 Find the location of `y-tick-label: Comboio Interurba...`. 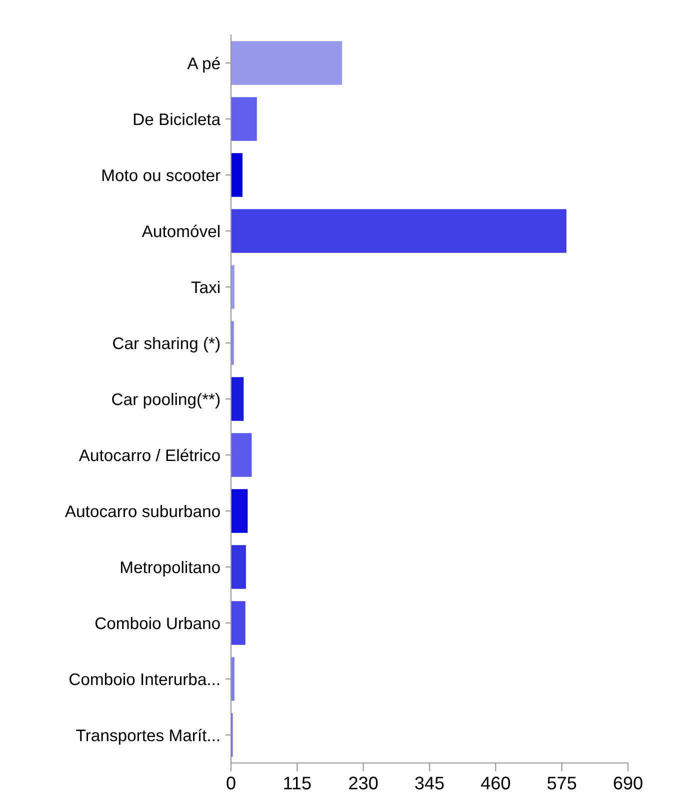

y-tick-label: Comboio Interurba... is located at coordinates (145, 679).